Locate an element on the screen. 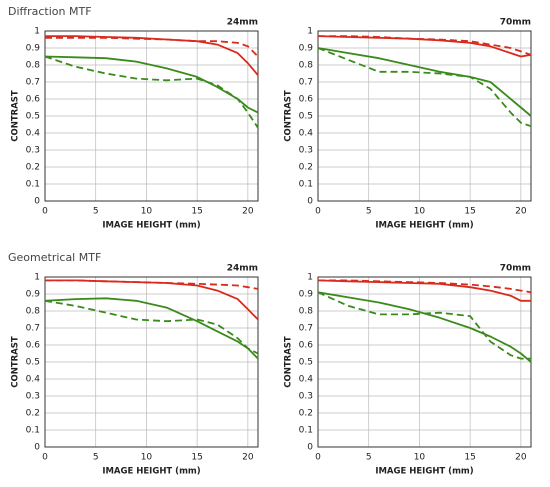 This screenshot has height=487, width=550. section-heading: Geometrical MTF is located at coordinates (54, 257).